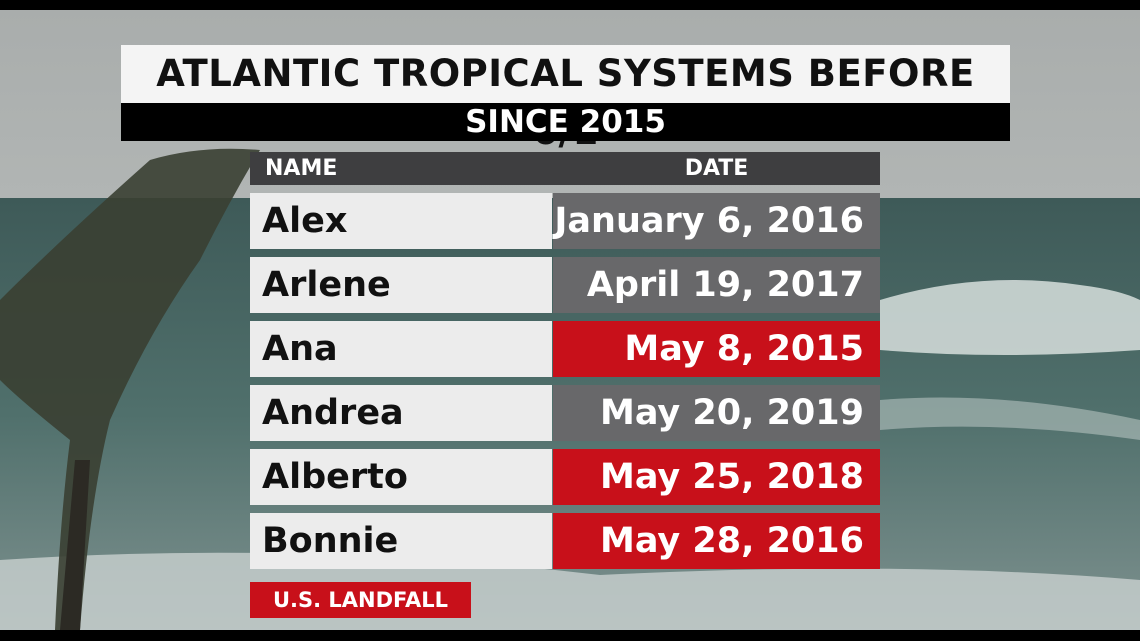  What do you see at coordinates (401, 221) in the screenshot?
I see `name-cell: Alex` at bounding box center [401, 221].